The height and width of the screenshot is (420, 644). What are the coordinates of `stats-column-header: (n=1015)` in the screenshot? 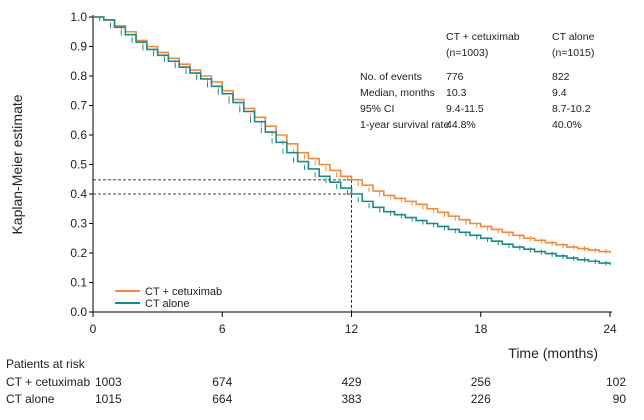 It's located at (573, 53).